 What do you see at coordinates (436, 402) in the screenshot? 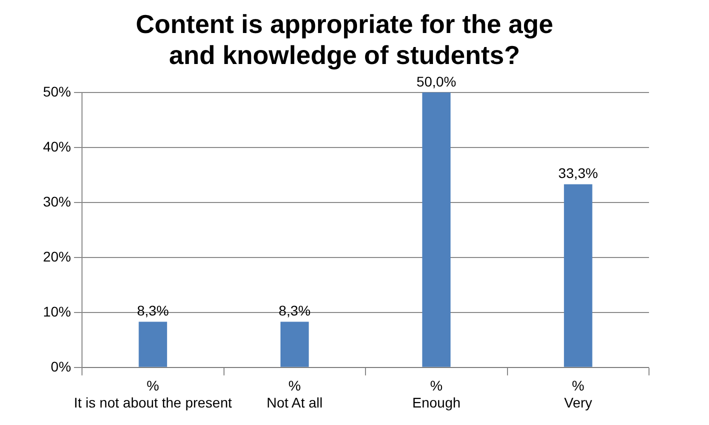
I see `x-tick-label: Enough` at bounding box center [436, 402].